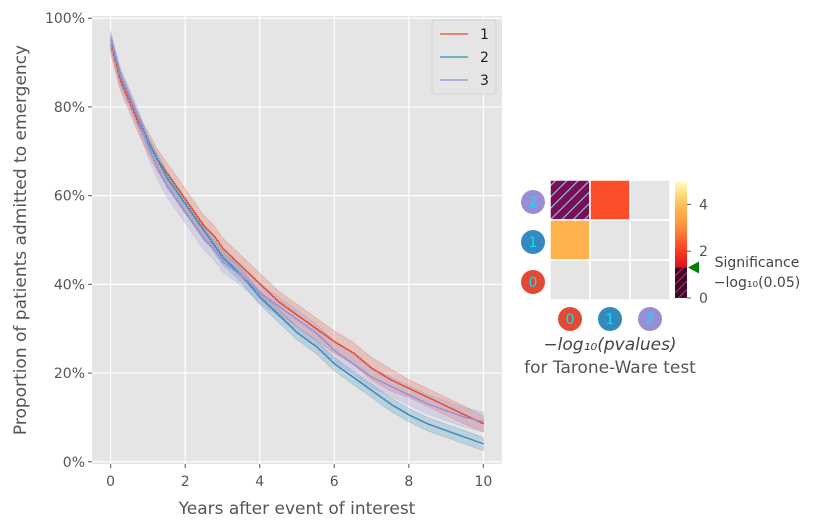 This screenshot has width=831, height=530. Describe the element at coordinates (737, 244) in the screenshot. I see `colorbar: 0 2 4 Significance −log₁₀(0.05)` at that location.